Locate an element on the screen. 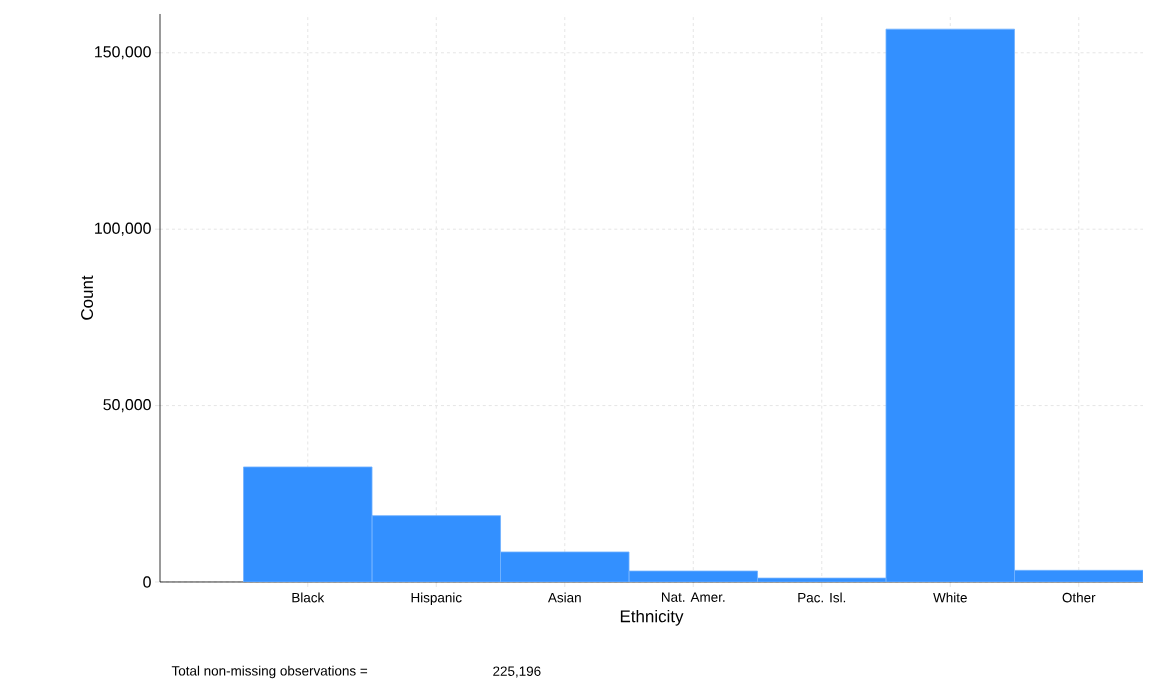 This screenshot has height=684, width=1153. x-tick-label: Nat. Amer. is located at coordinates (693, 597).